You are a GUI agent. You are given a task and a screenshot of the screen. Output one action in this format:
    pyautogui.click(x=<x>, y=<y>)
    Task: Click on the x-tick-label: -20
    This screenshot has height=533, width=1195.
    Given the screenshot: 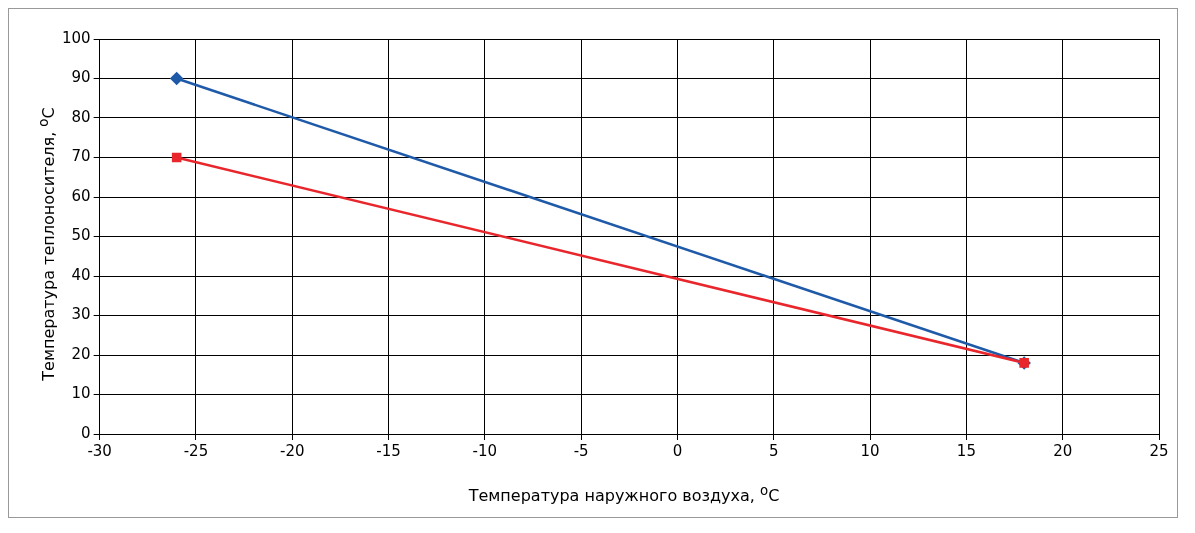 What is the action you would take?
    pyautogui.click(x=292, y=450)
    